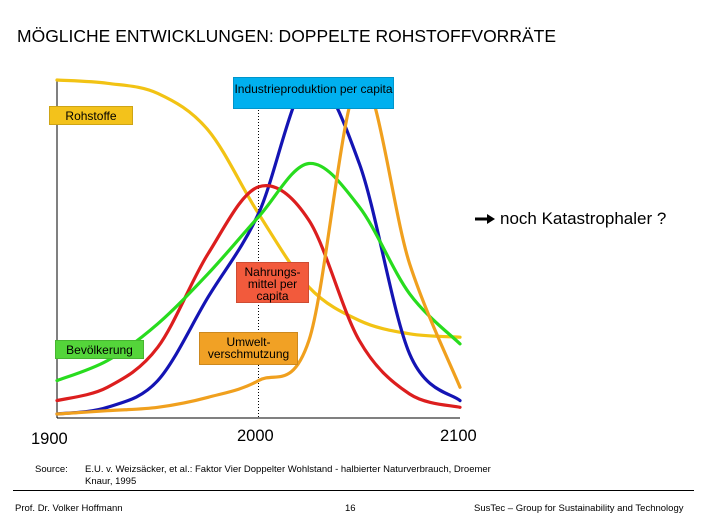 The width and height of the screenshot is (706, 529). I want to click on label-nahrungsmittel-text: Nahrungs- mittel per capita, so click(272, 284).